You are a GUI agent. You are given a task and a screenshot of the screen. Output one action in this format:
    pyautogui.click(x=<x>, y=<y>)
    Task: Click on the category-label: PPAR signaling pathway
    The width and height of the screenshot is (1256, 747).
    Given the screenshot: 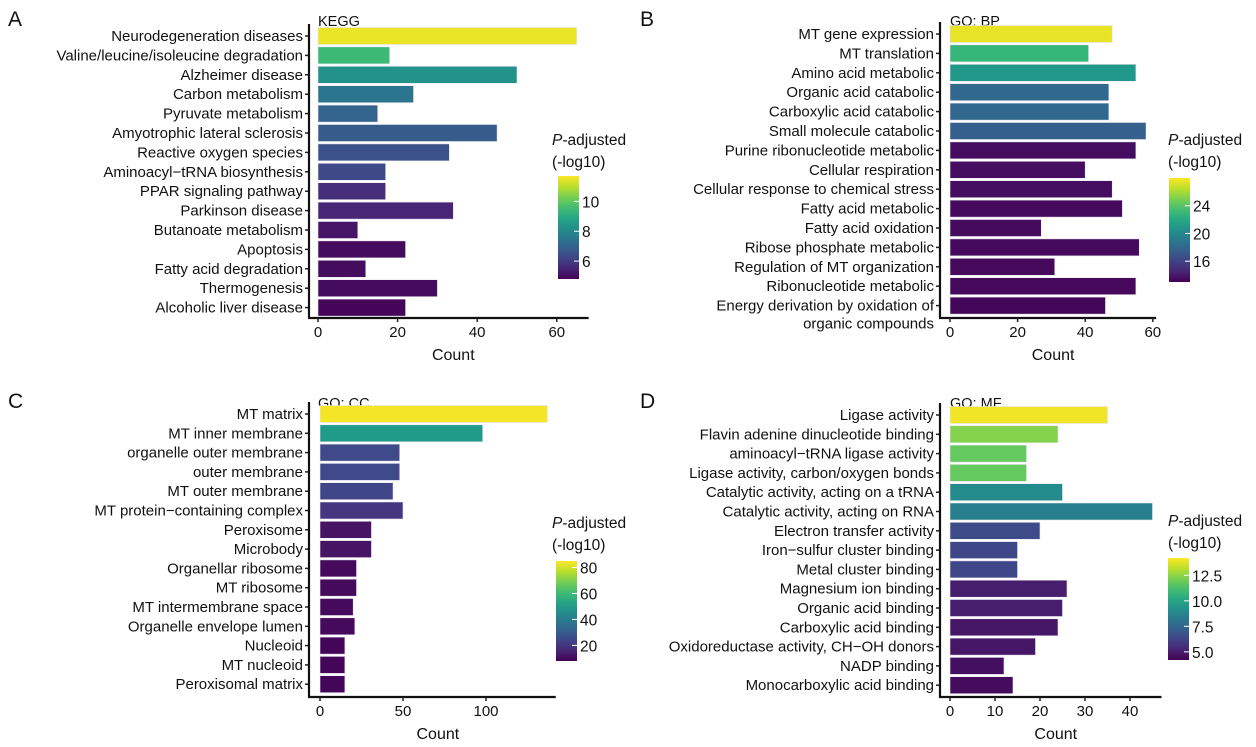 What is the action you would take?
    pyautogui.click(x=222, y=191)
    